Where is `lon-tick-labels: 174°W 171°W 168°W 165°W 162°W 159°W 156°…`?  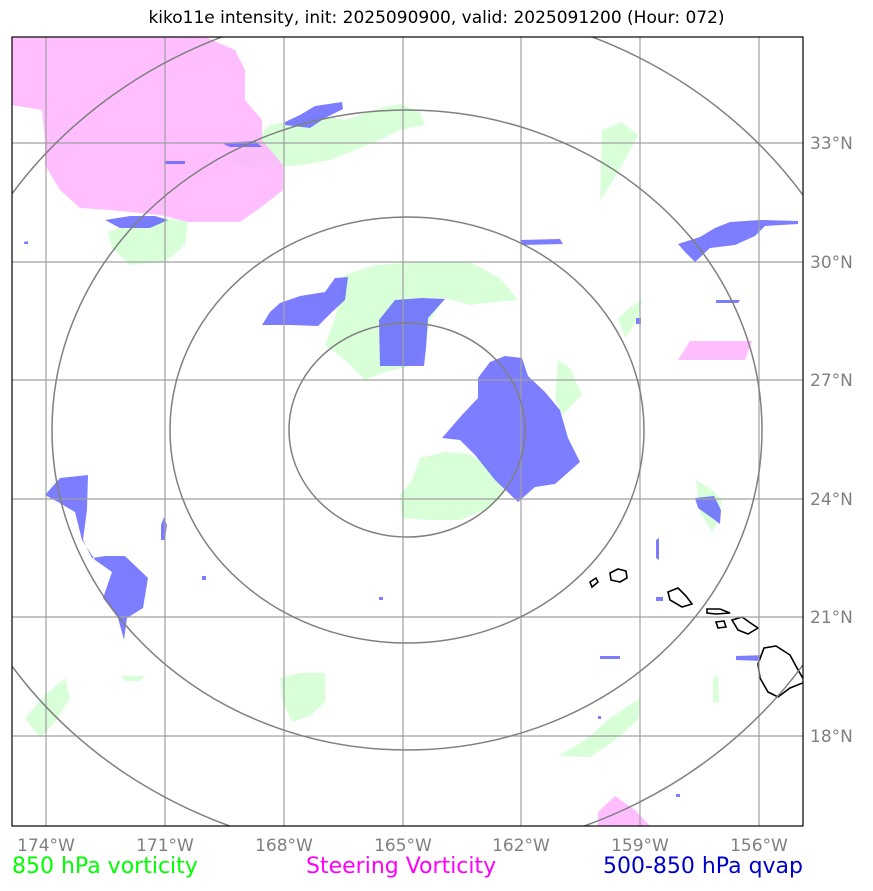
lon-tick-labels: 174°W 171°W 168°W 165°W 162°W 159°W 156°… is located at coordinates (402, 846).